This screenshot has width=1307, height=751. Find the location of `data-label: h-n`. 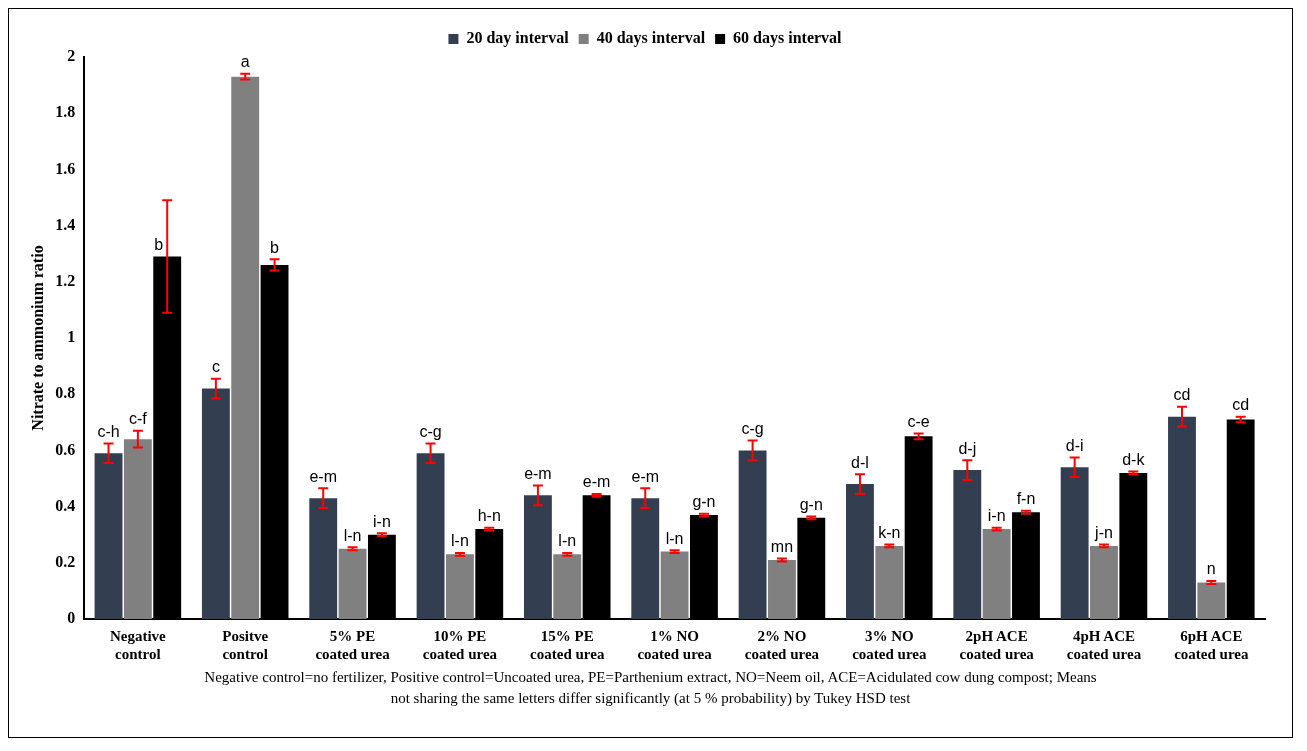

data-label: h-n is located at coordinates (489, 516).